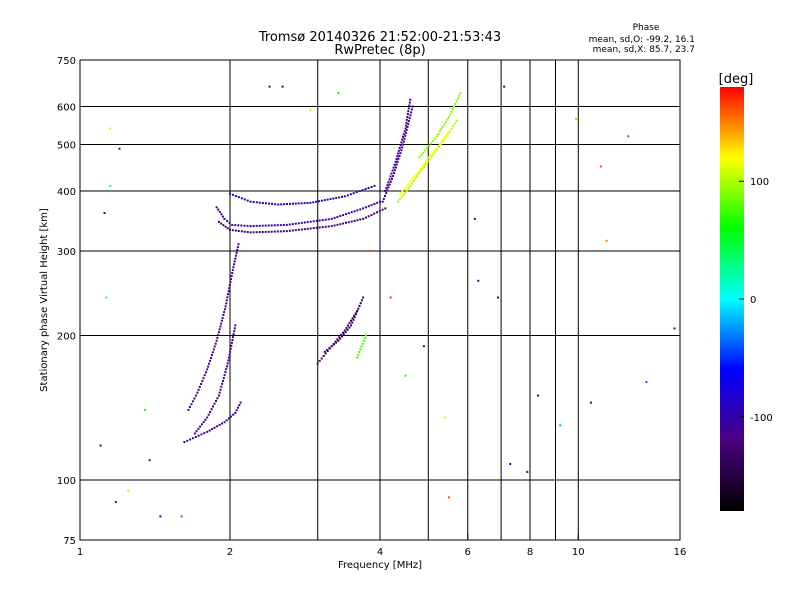  What do you see at coordinates (380, 552) in the screenshot?
I see `x-tick-label: 4` at bounding box center [380, 552].